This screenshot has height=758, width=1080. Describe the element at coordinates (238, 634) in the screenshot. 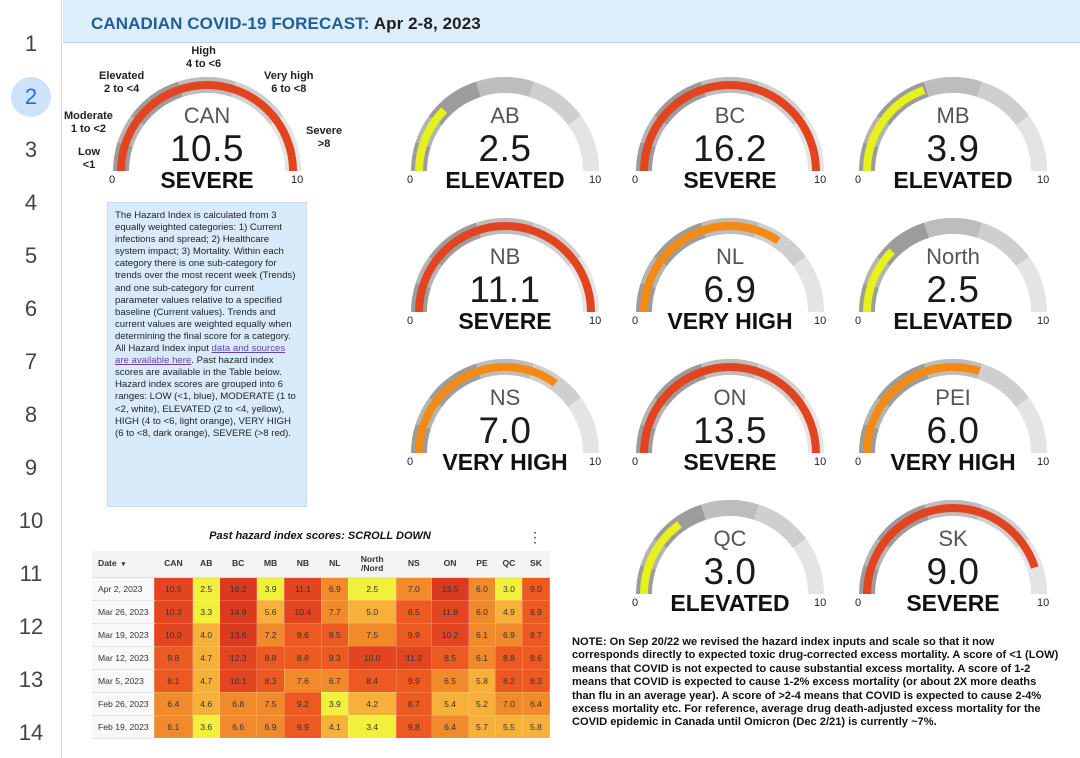

I see `score-cell: 13.6` at that location.